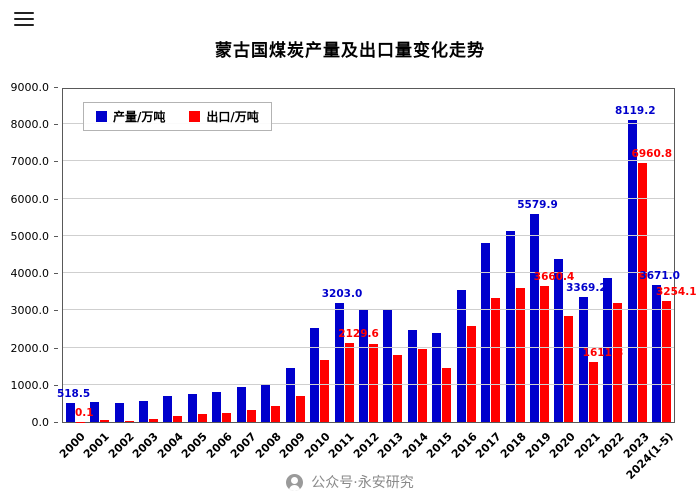  What do you see at coordinates (195, 445) in the screenshot?
I see `x-tick-label-2005: 2005` at bounding box center [195, 445].